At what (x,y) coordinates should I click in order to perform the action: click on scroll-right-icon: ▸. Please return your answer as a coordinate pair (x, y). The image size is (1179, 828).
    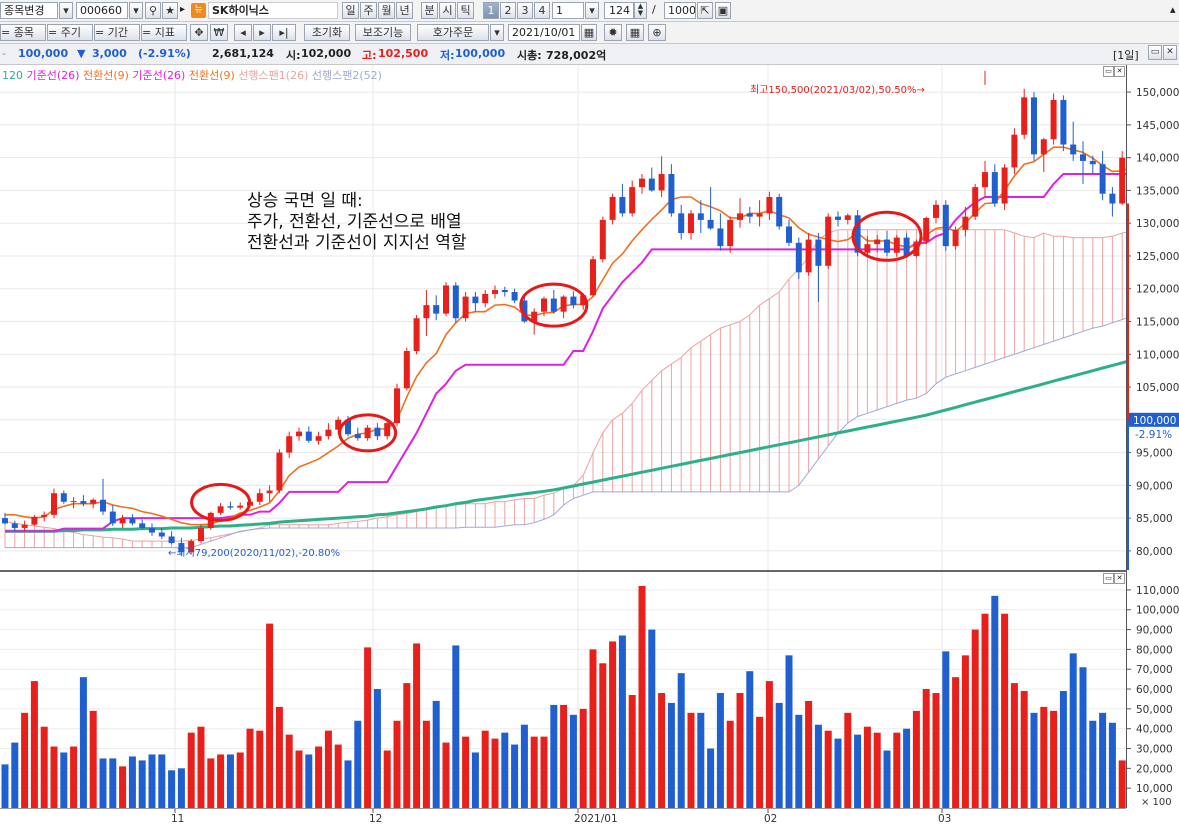
    Looking at the image, I should click on (262, 32).